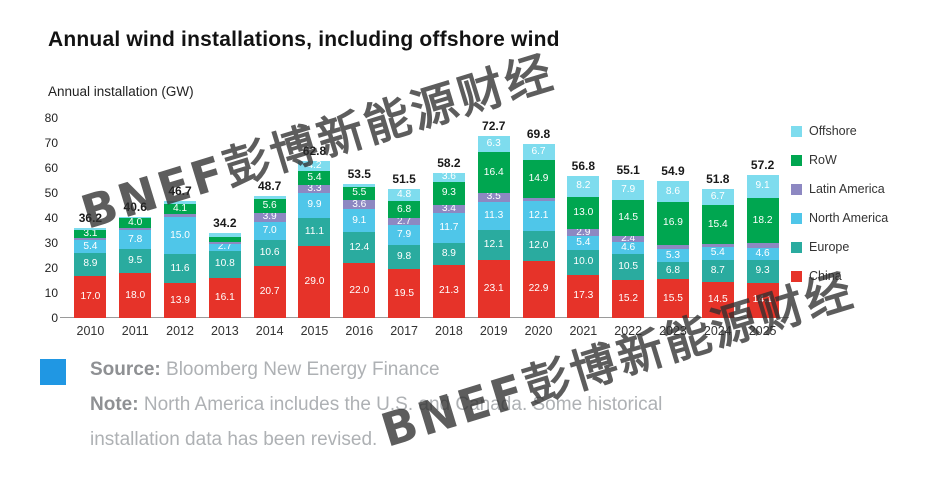  Describe the element at coordinates (135, 295) in the screenshot. I see `segment-value-label: 18.0` at that location.